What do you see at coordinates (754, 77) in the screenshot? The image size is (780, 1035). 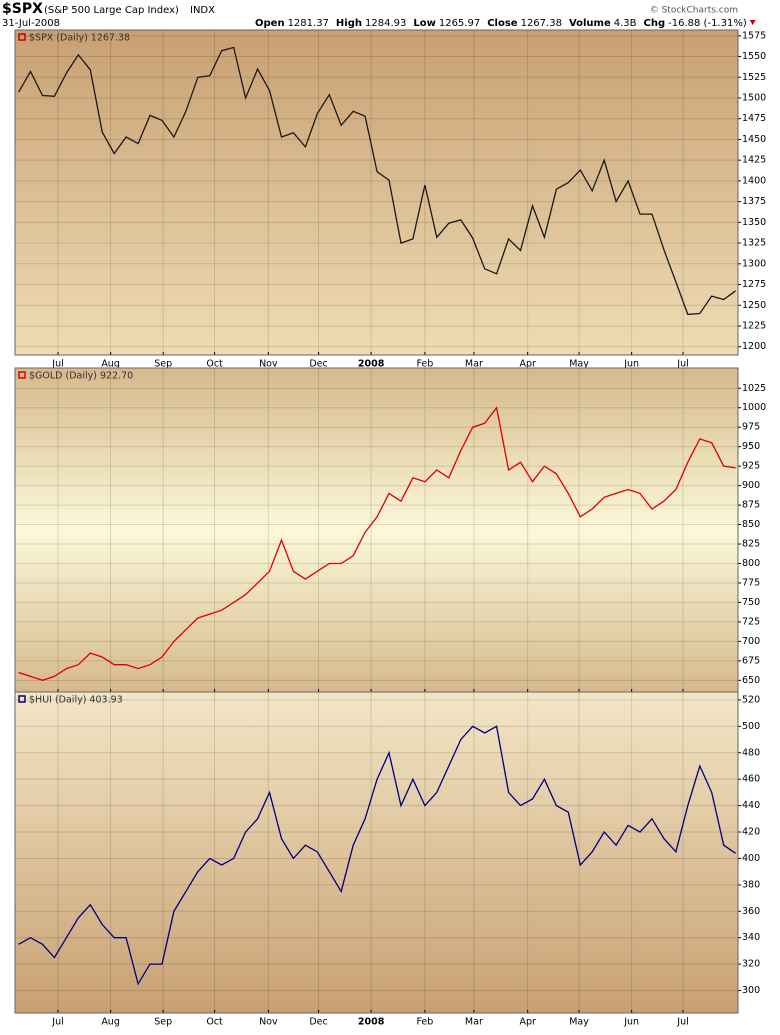 I see `y-tick-label: 1525` at bounding box center [754, 77].